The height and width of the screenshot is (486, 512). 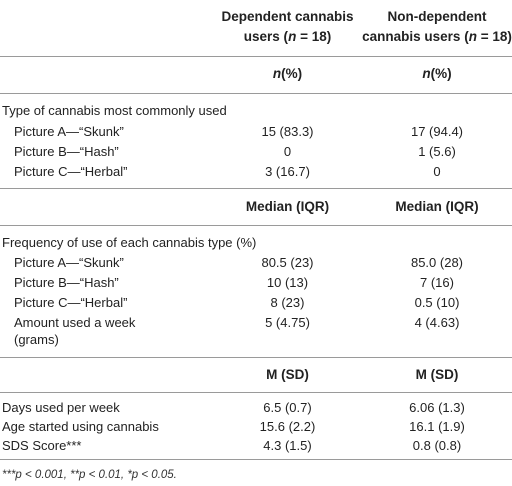 What do you see at coordinates (256, 392) in the screenshot?
I see `section3-subdivider` at bounding box center [256, 392].